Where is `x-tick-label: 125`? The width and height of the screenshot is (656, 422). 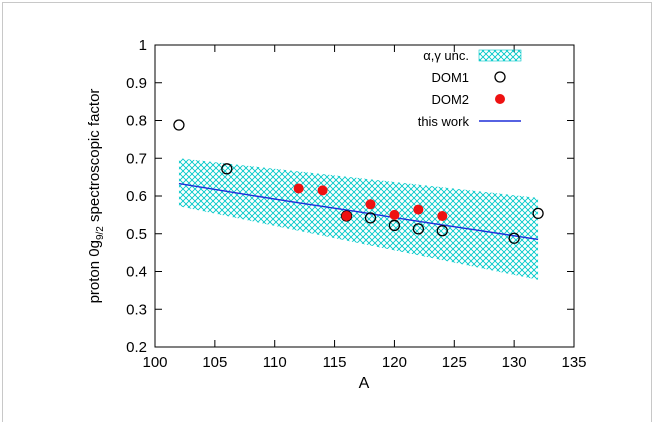
x-tick-label: 125 is located at coordinates (454, 362).